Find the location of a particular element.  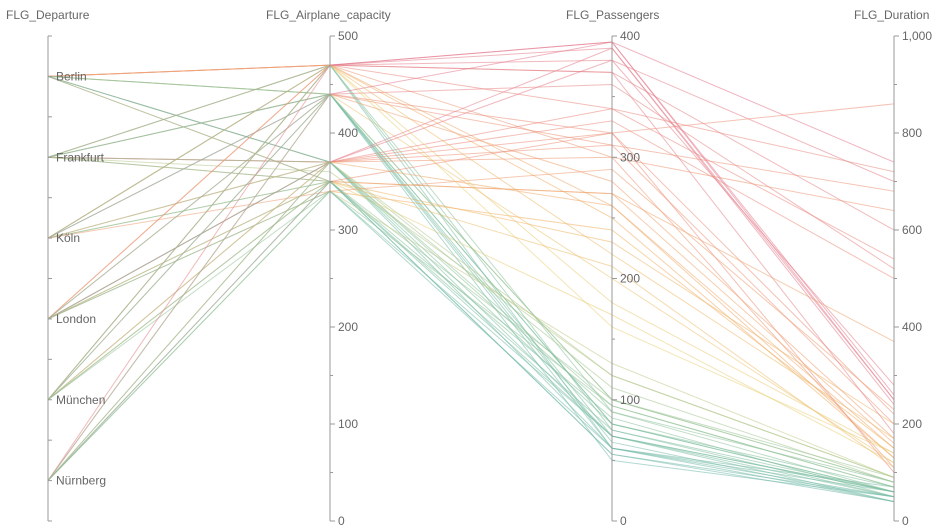

axis-title-passengers: FLG_Passengers is located at coordinates (612, 15).